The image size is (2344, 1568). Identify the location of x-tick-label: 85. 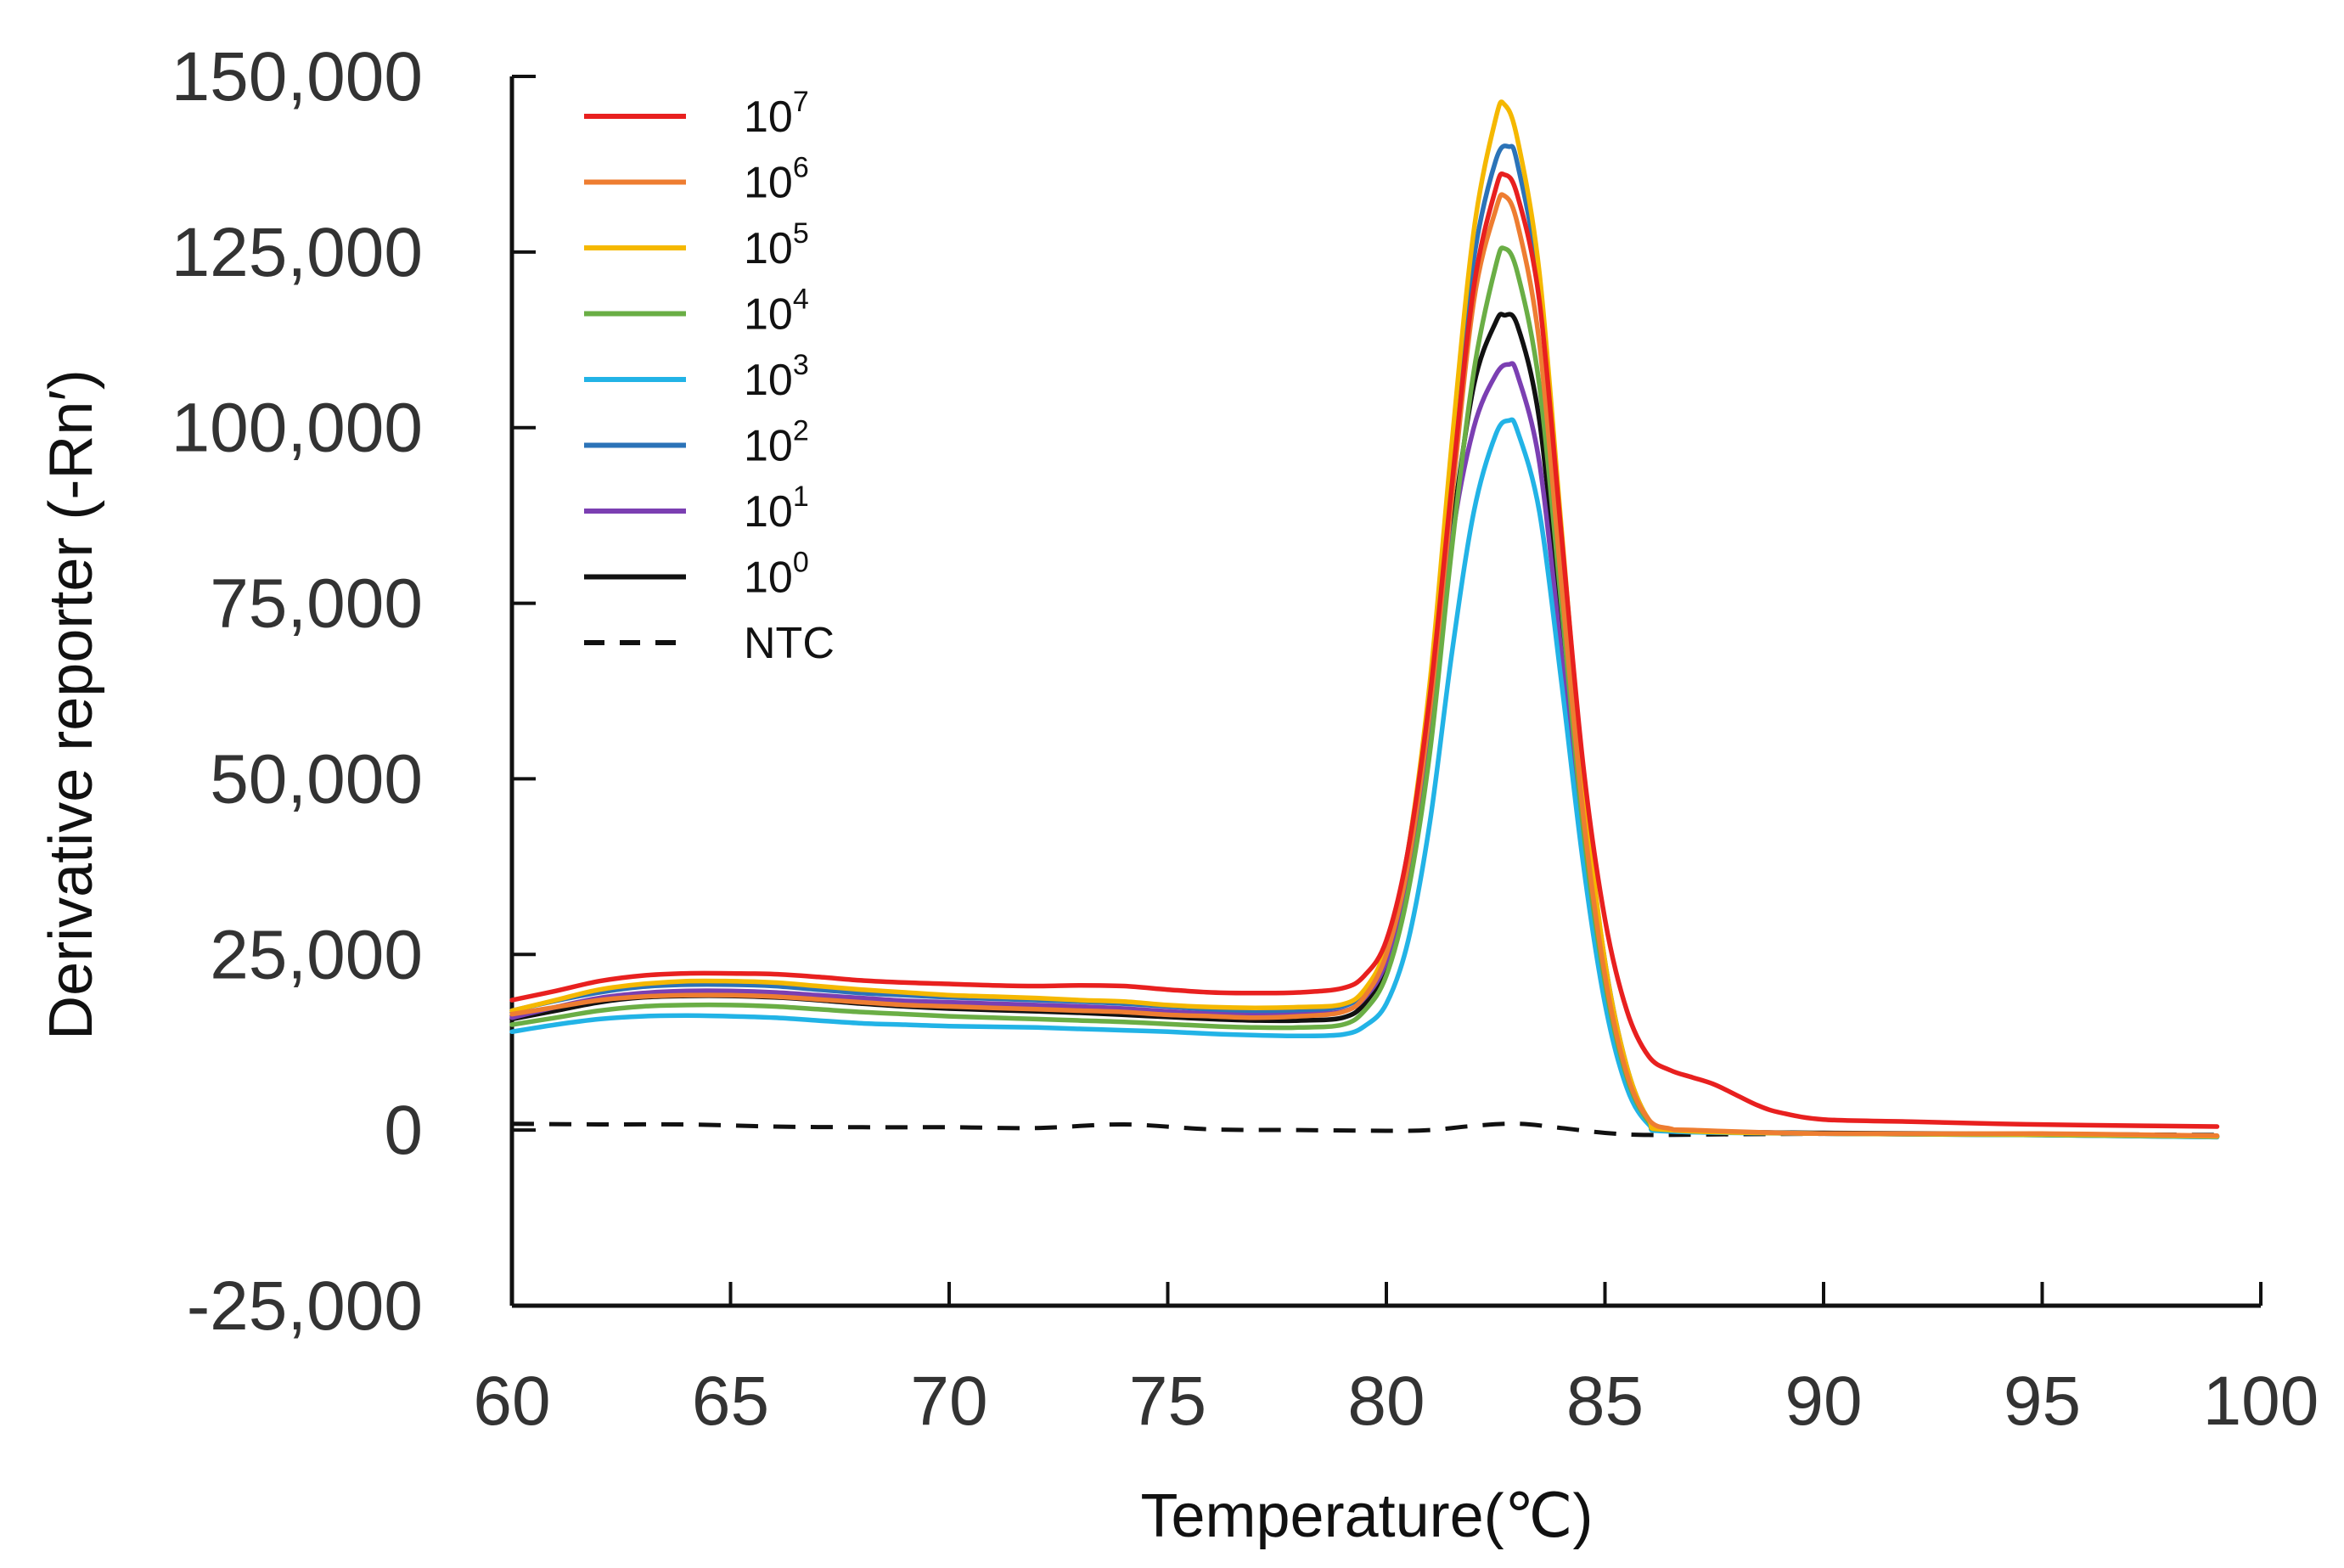
(1605, 1401).